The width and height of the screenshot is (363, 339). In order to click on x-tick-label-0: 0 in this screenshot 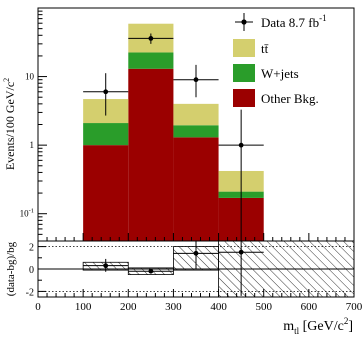, I will do `click(38, 307)`.